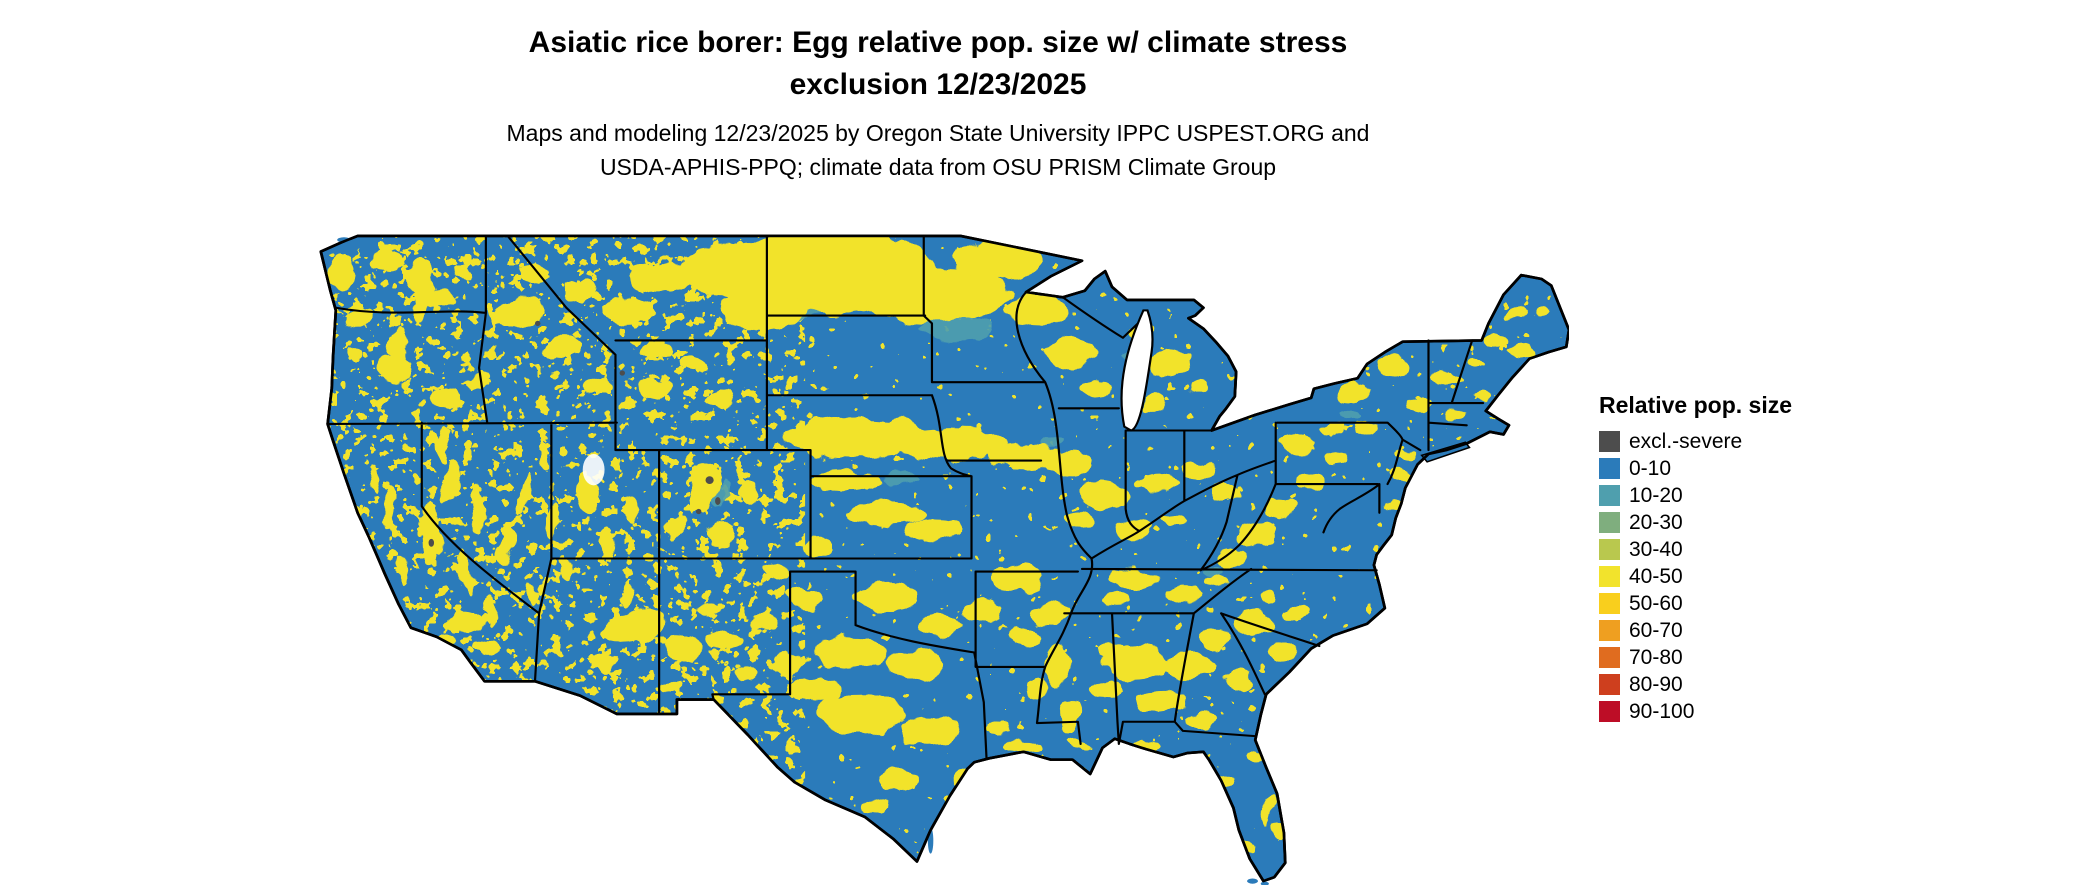  What do you see at coordinates (1137, 370) in the screenshot?
I see `lake-michigan` at bounding box center [1137, 370].